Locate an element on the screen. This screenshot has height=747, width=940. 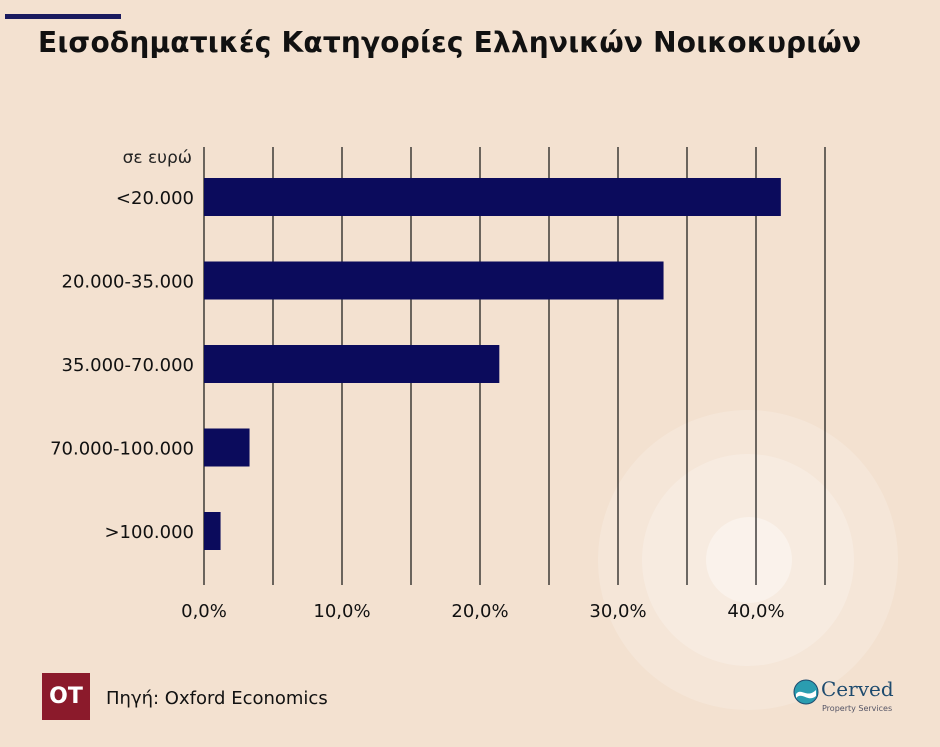
x-axis-tick-labels: 0,0% 10,0% 20,0% 30,0% 40,0% is located at coordinates (482, 611).